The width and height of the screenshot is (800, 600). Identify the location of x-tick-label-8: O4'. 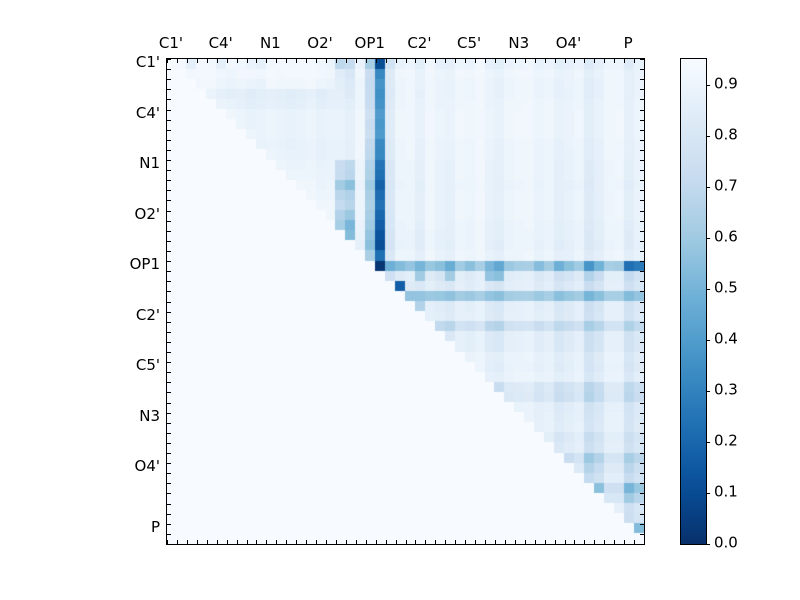
(568, 43).